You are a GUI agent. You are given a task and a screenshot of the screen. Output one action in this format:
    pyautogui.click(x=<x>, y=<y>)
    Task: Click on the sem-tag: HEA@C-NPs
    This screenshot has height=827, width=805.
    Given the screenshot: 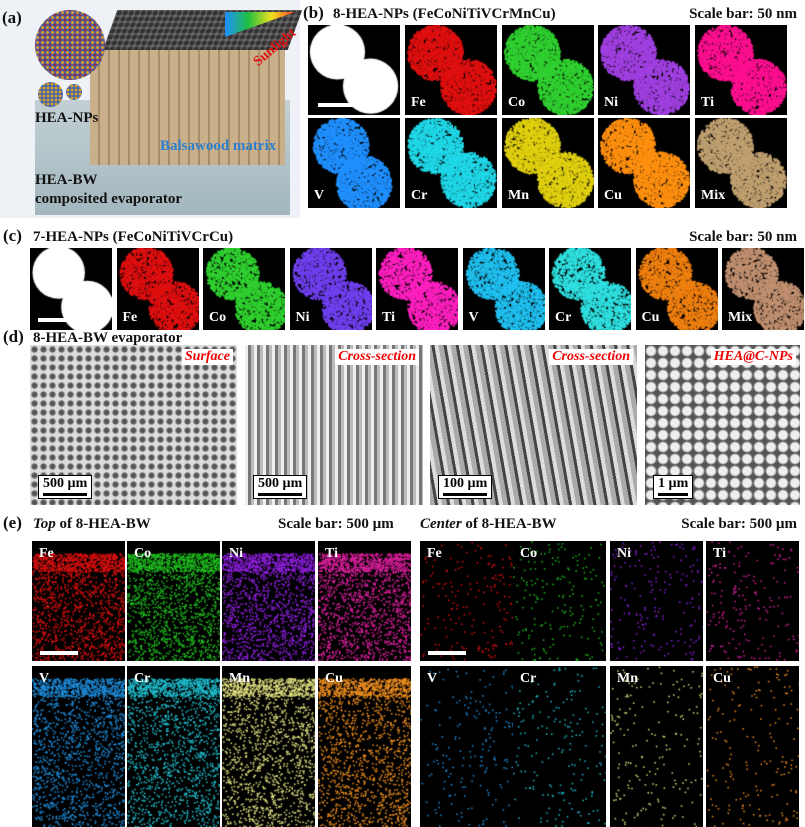 What is the action you would take?
    pyautogui.click(x=753, y=357)
    